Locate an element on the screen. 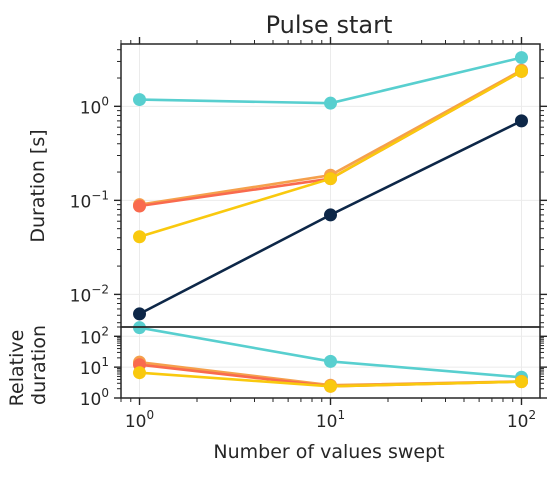 The height and width of the screenshot is (482, 549). x-tick-label-0: 10⁰ is located at coordinates (139, 420).